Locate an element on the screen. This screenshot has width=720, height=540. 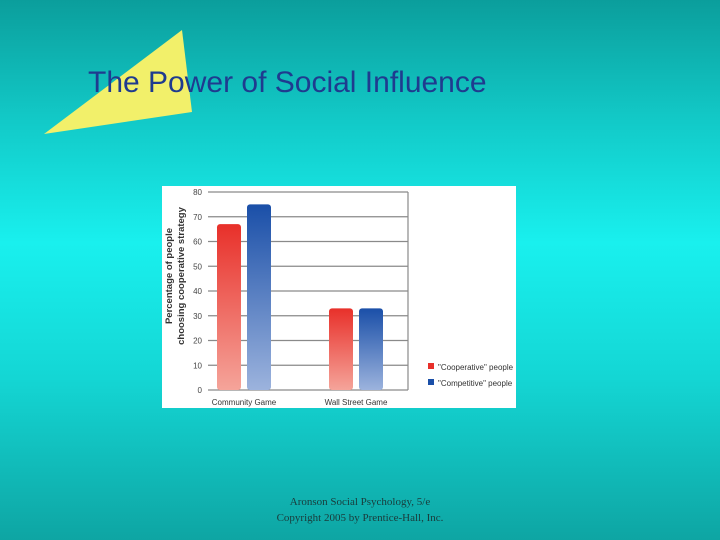
y-tick-label: 80 is located at coordinates (197, 192).